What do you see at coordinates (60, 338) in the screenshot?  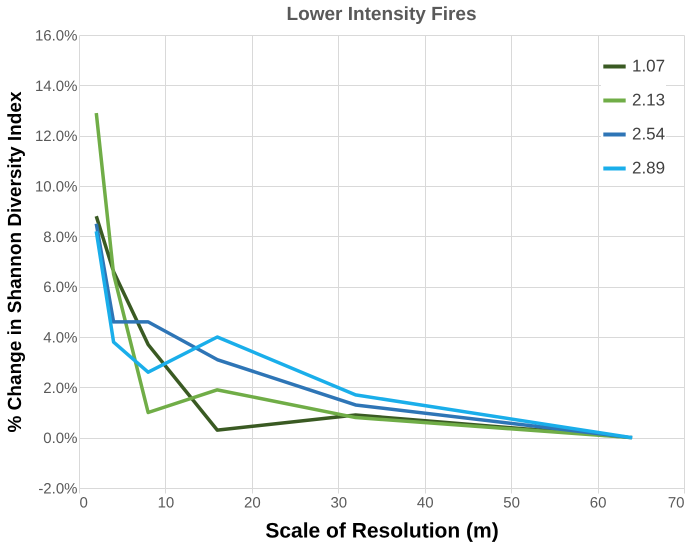 I see `y-tick-label: 4.0%` at bounding box center [60, 338].